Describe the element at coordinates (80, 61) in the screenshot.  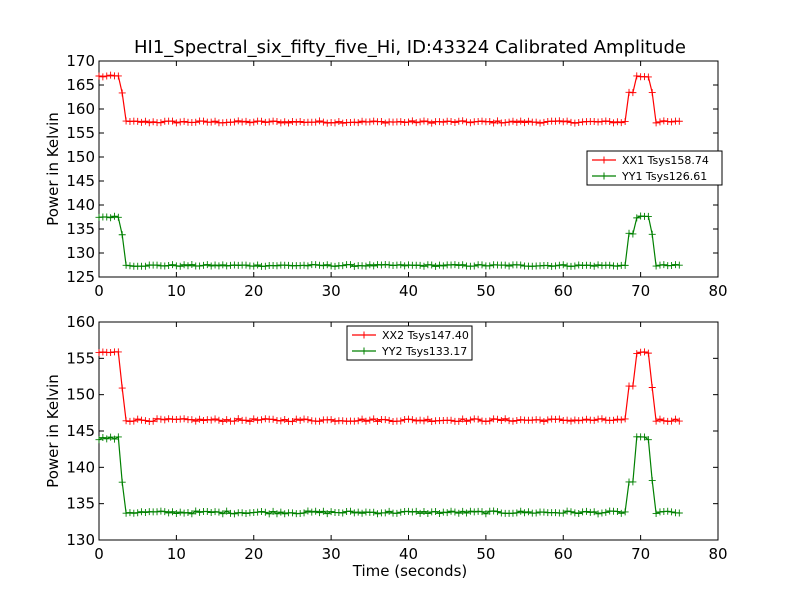
I see `y-tick-label: 170` at that location.